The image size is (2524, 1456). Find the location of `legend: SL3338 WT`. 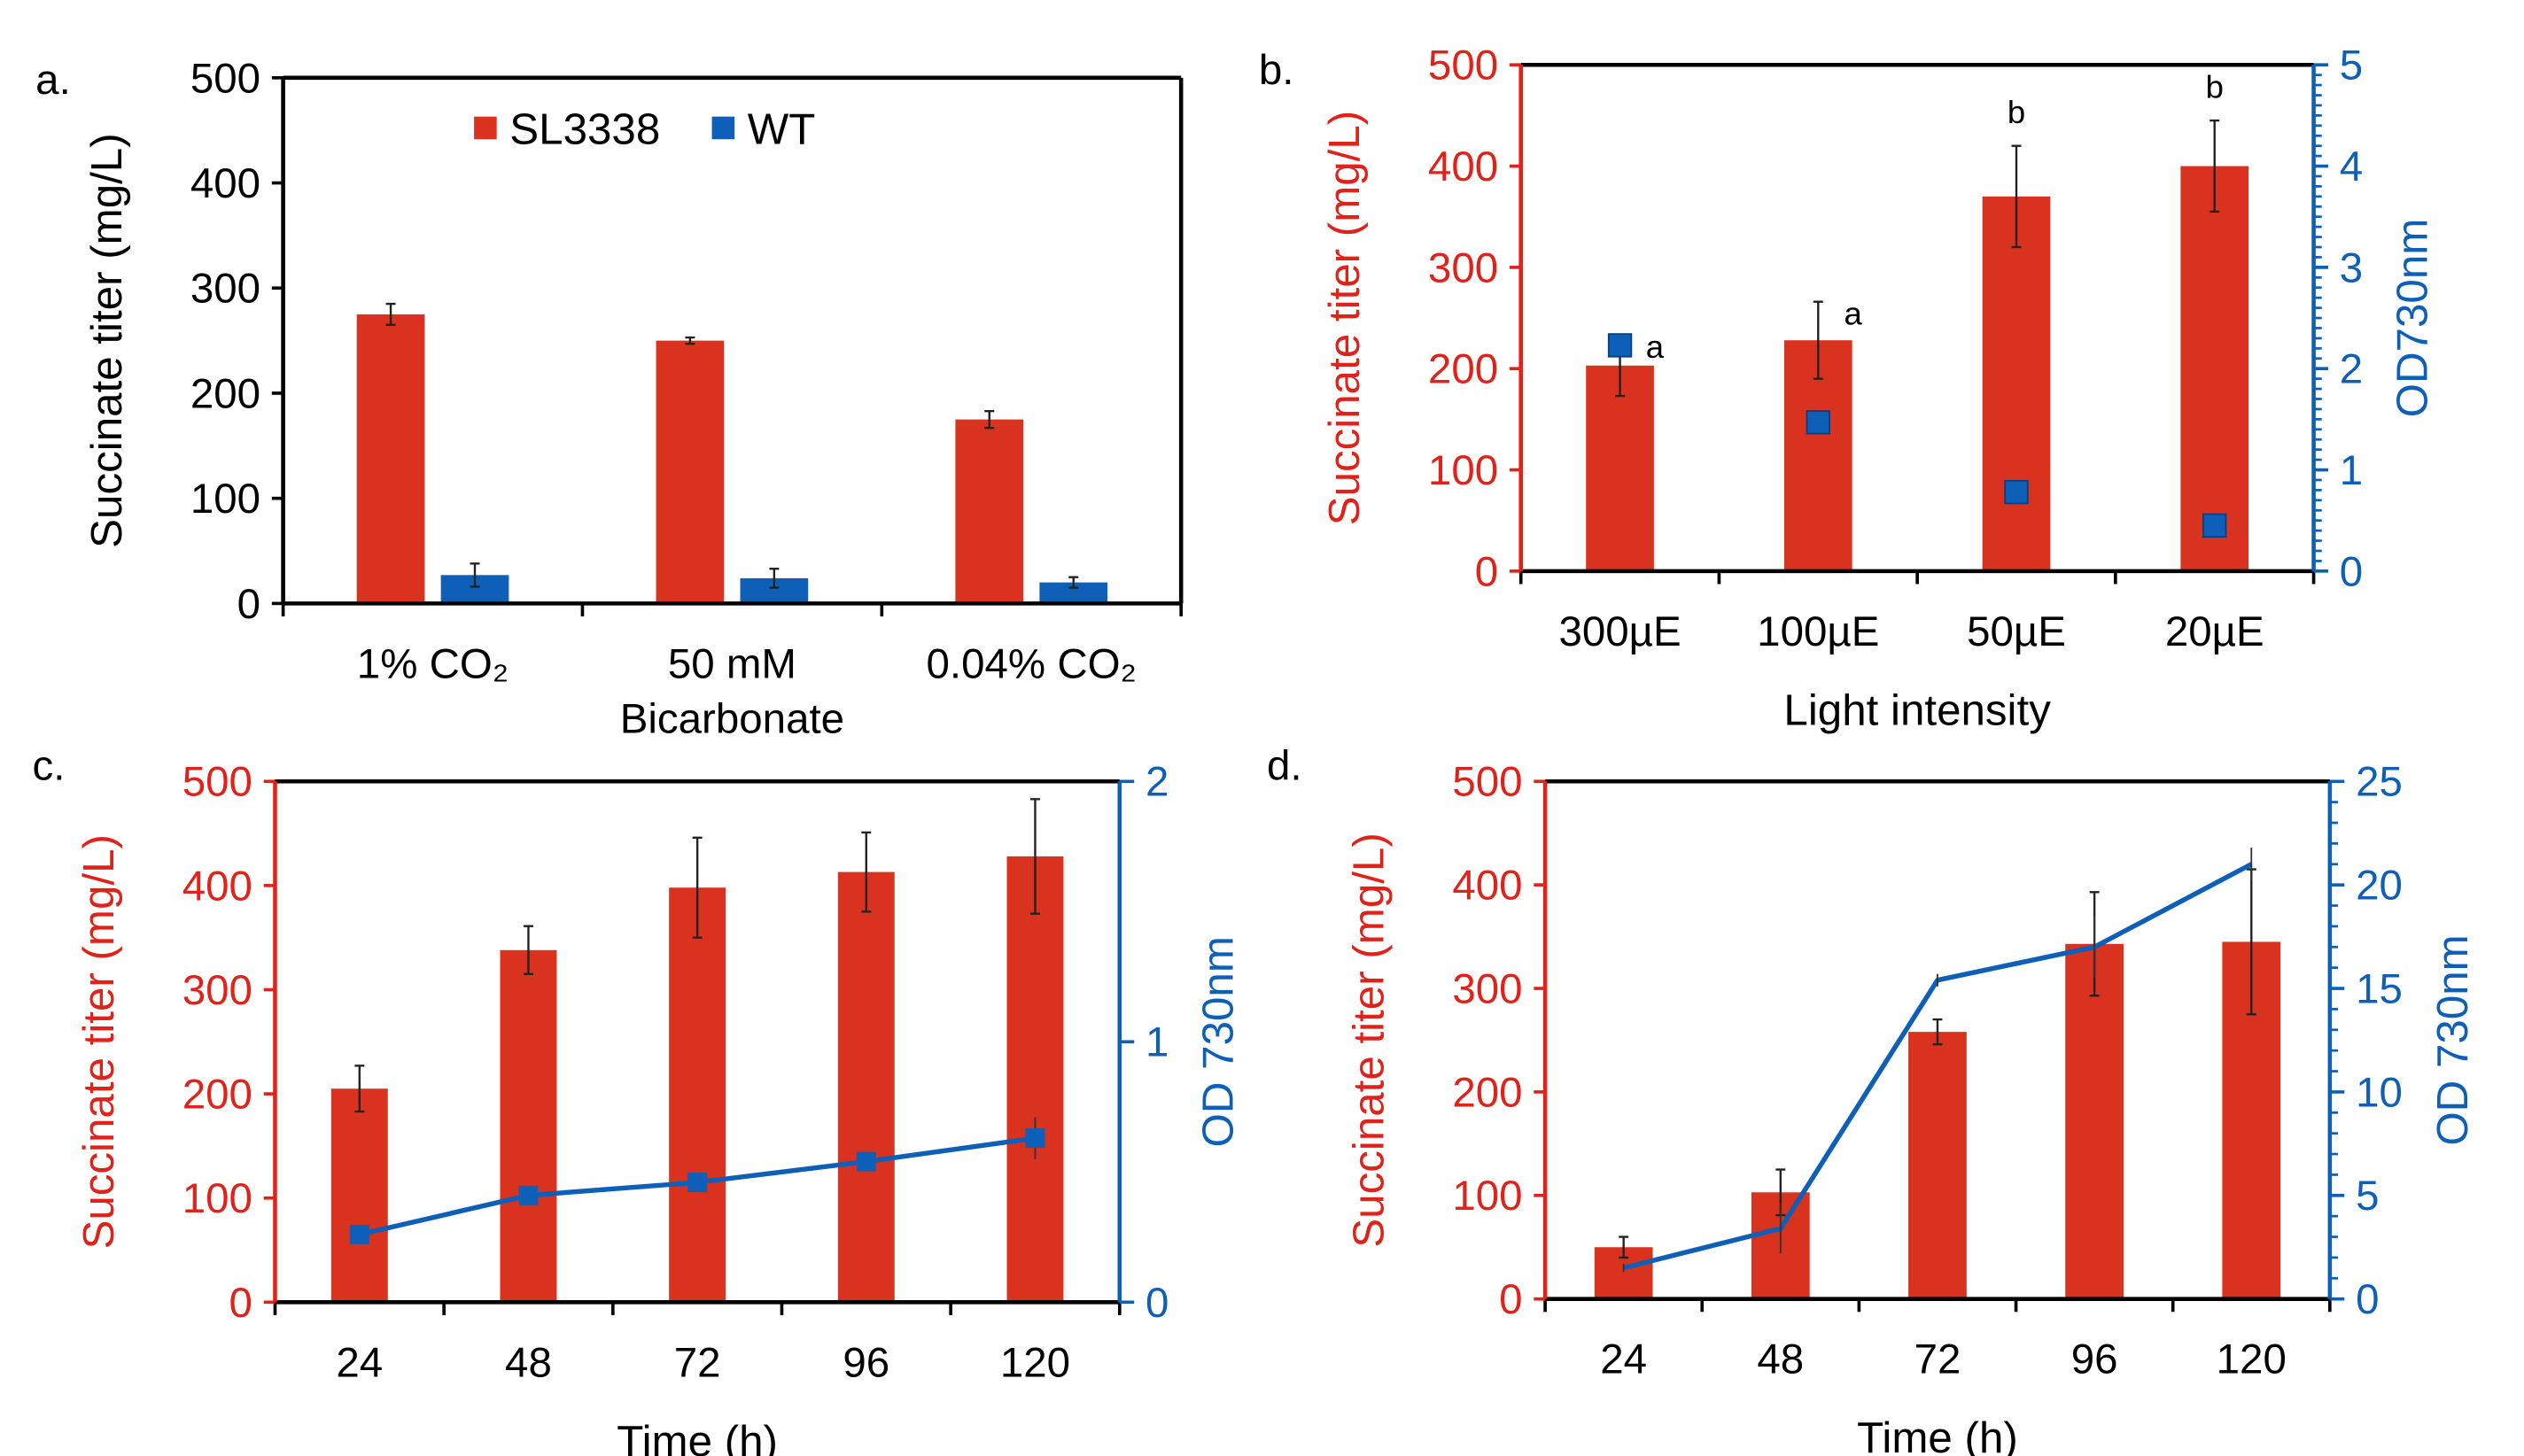

legend: SL3338 WT is located at coordinates (644, 129).